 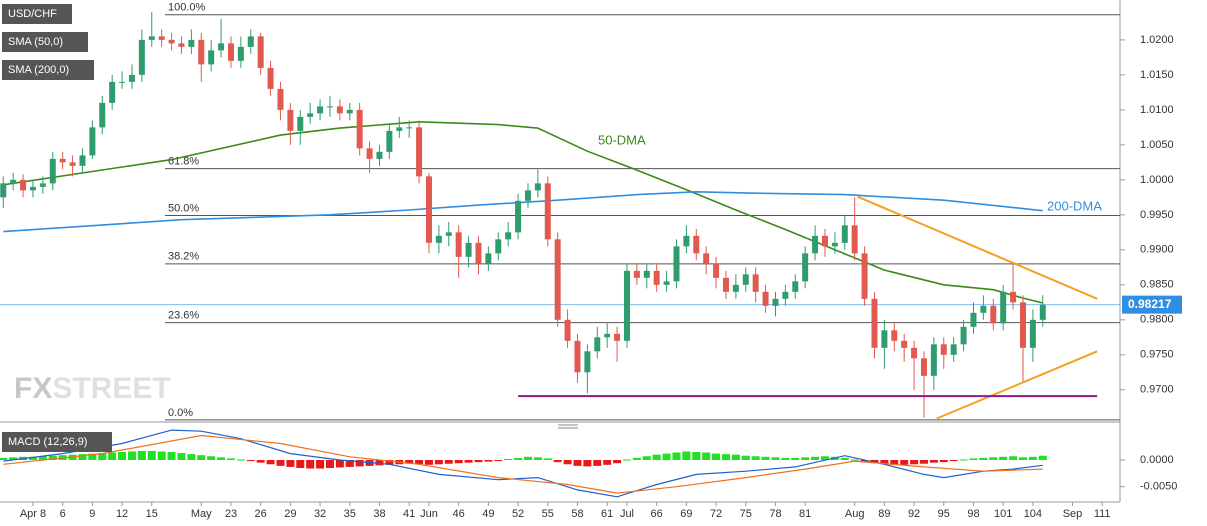 I want to click on legend-label: SMA (200,0), so click(x=38, y=70).